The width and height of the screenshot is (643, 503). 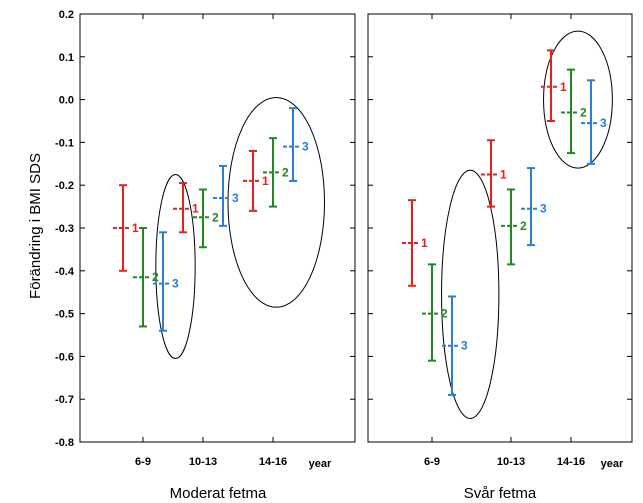 I want to click on y-tick-label: -0.3, so click(x=64, y=229).